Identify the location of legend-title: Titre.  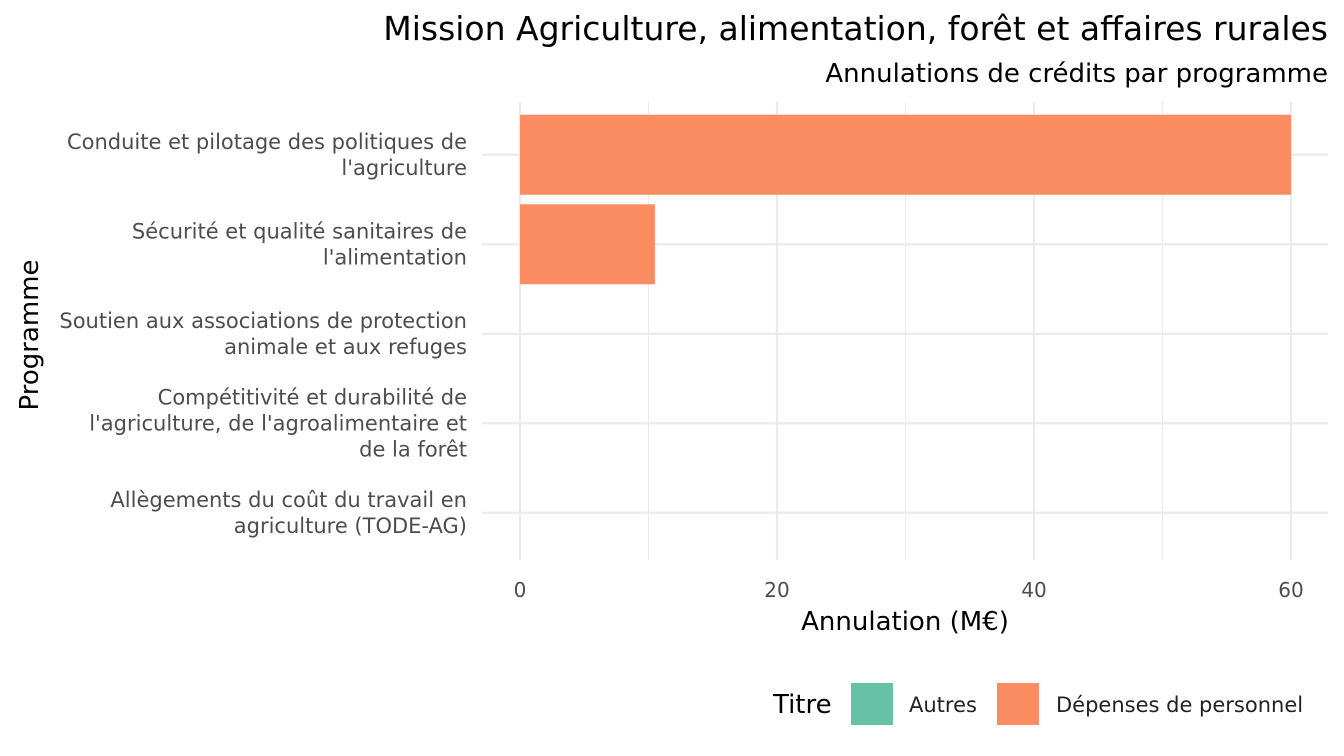
(802, 705).